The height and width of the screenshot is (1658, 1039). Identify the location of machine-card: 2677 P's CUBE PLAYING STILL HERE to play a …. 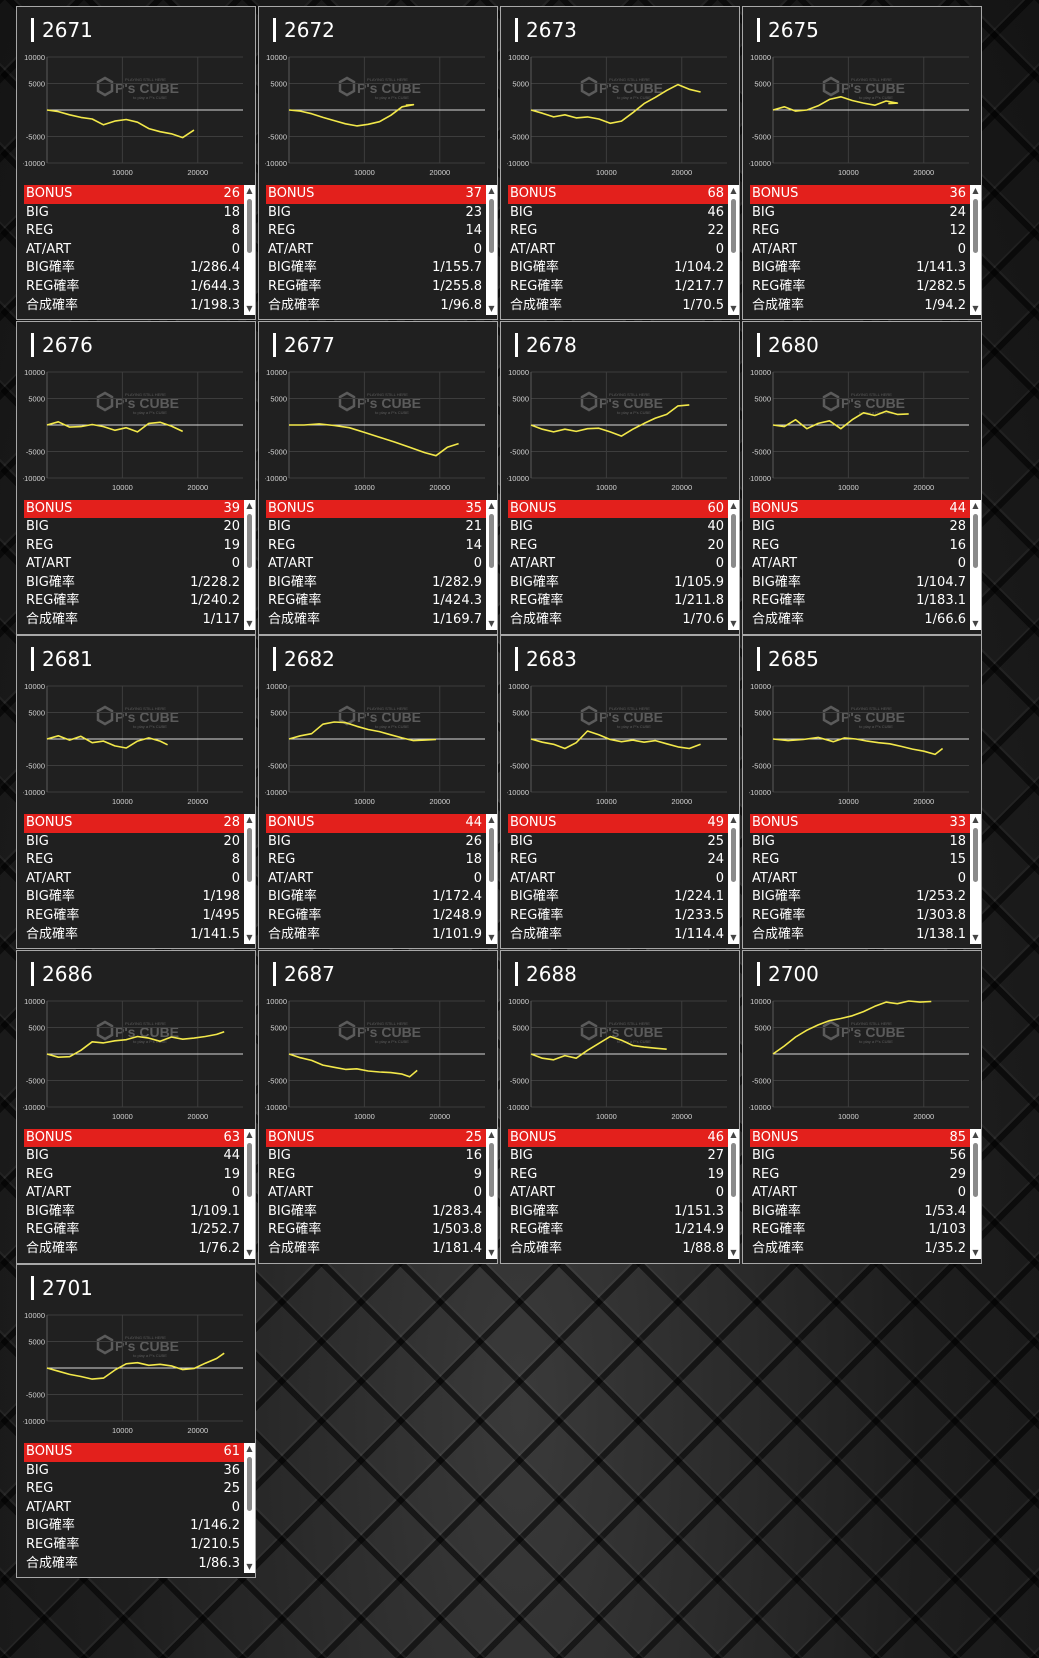
(378, 477).